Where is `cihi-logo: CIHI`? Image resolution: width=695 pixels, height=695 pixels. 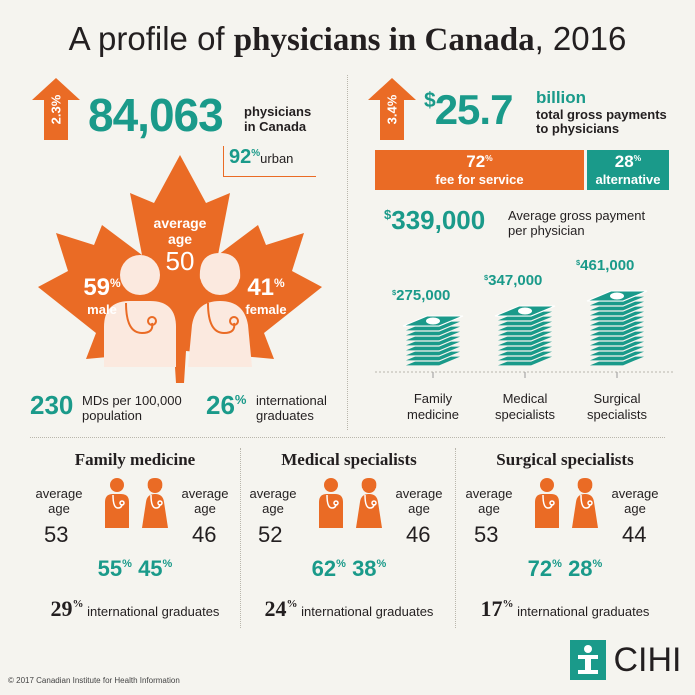
cihi-logo: CIHI is located at coordinates (625, 660).